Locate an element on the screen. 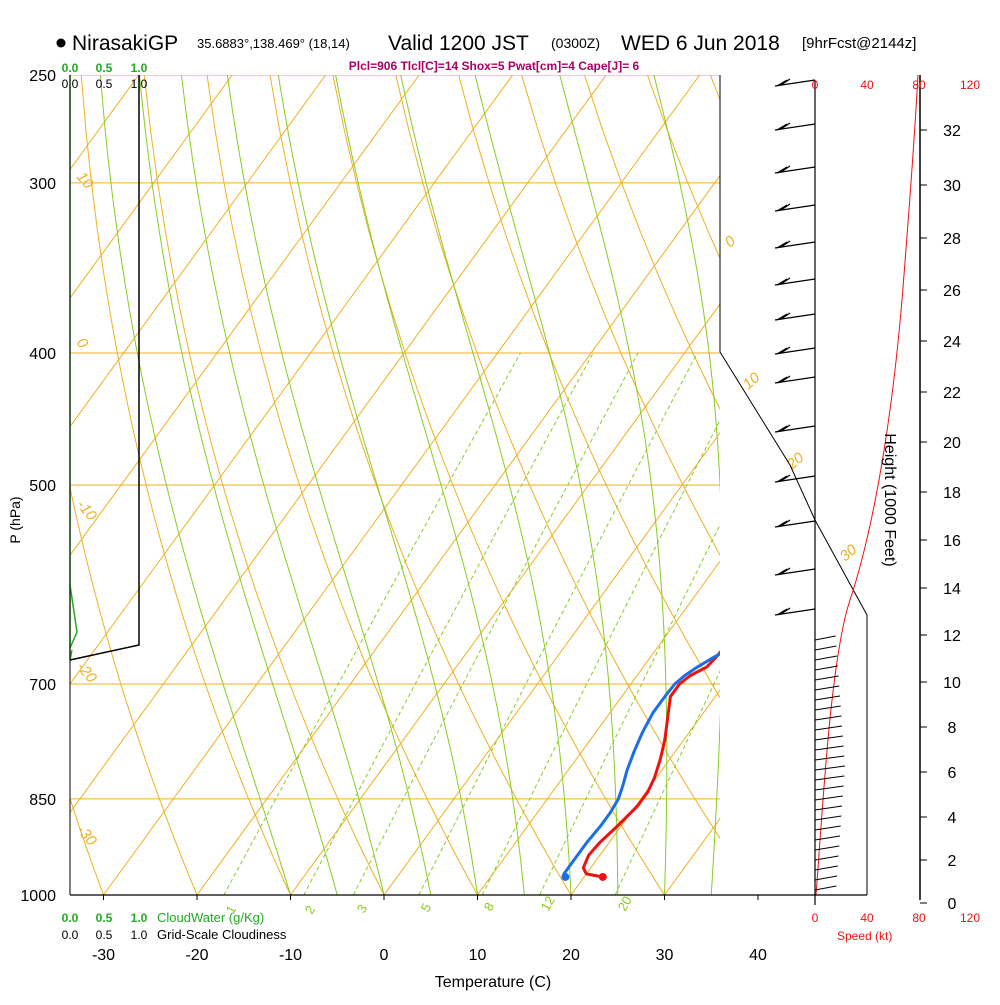 The image size is (1000, 1005). cloudiness-tick: 0.5 is located at coordinates (104, 84).